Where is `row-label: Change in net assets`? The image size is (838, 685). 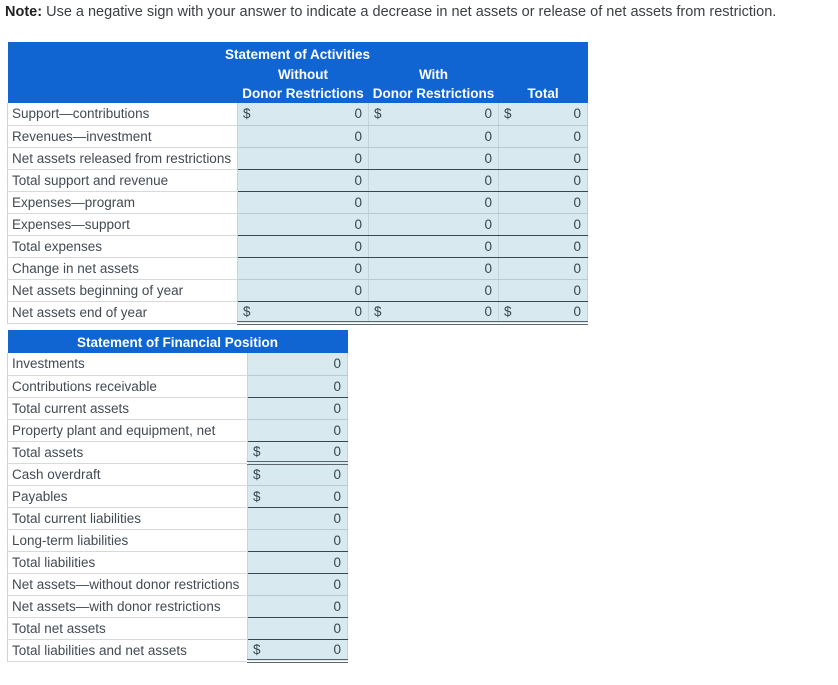
row-label: Change in net assets is located at coordinates (122, 268).